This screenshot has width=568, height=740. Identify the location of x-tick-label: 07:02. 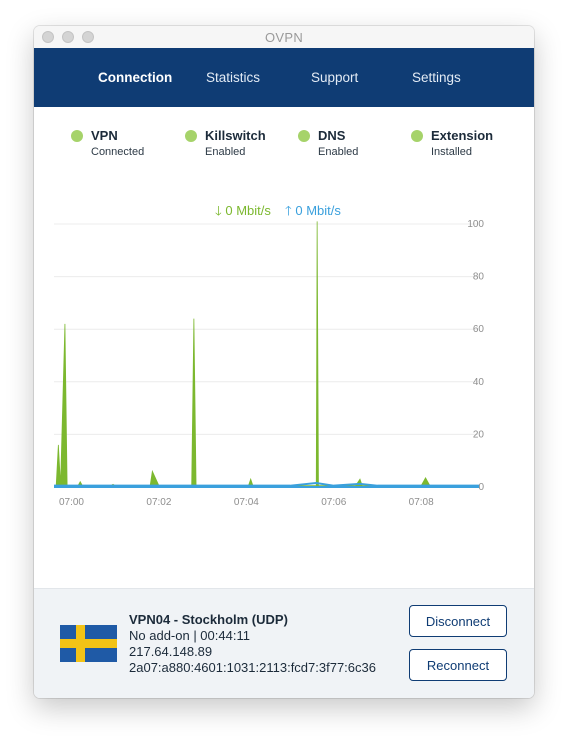
(158, 502).